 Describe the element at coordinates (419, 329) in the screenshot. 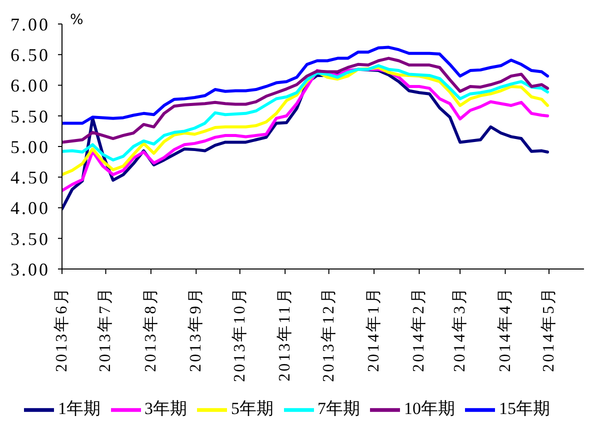

I see `x-tick-label: 2014年2月` at that location.